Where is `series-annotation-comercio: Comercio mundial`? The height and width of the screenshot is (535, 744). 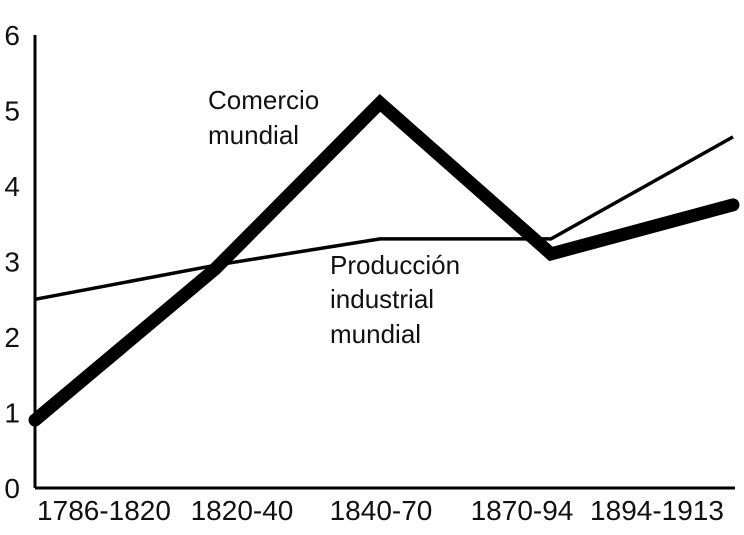
series-annotation-comercio: Comercio mundial is located at coordinates (267, 117).